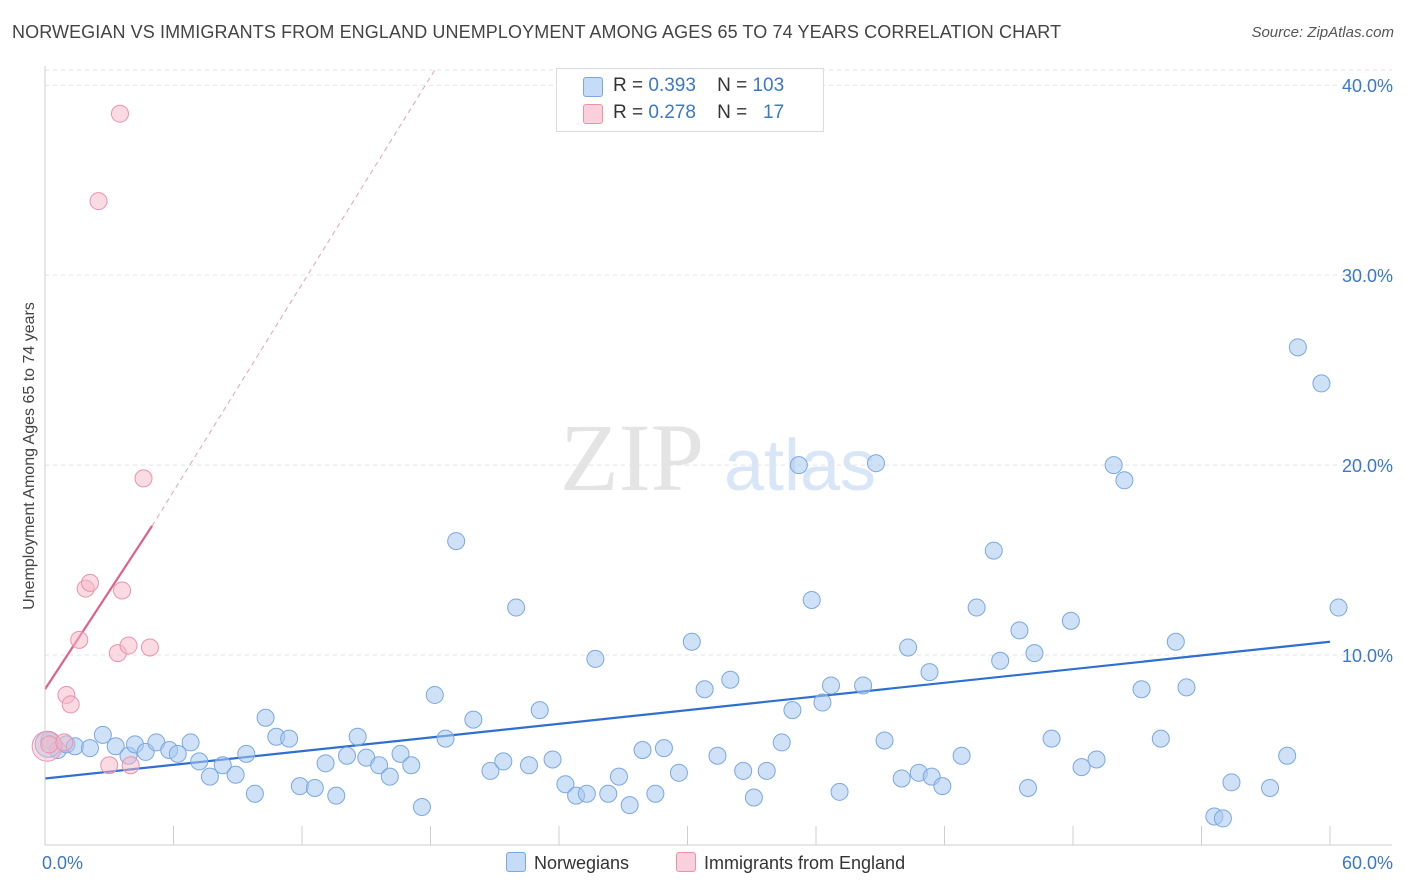  What do you see at coordinates (805, 863) in the screenshot?
I see `bottom-legend-label: Immigrants from England` at bounding box center [805, 863].